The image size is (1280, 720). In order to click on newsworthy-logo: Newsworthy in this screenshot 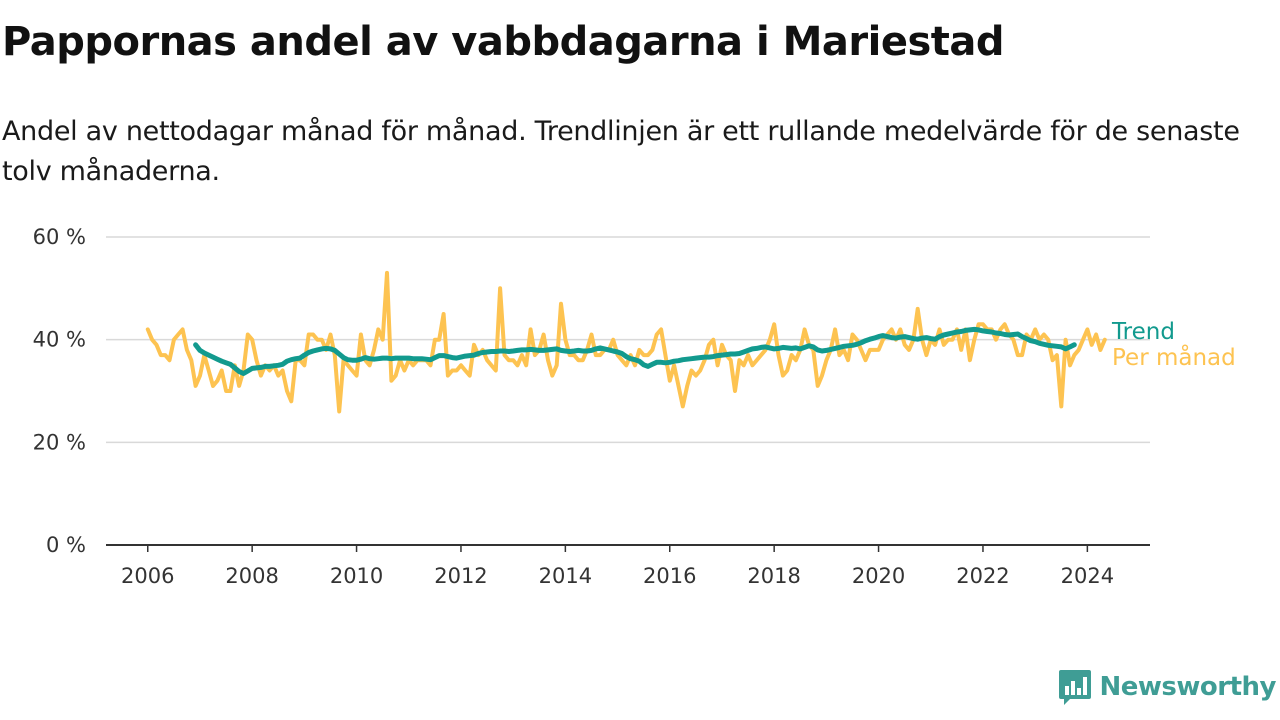, I will do `click(1167, 687)`.